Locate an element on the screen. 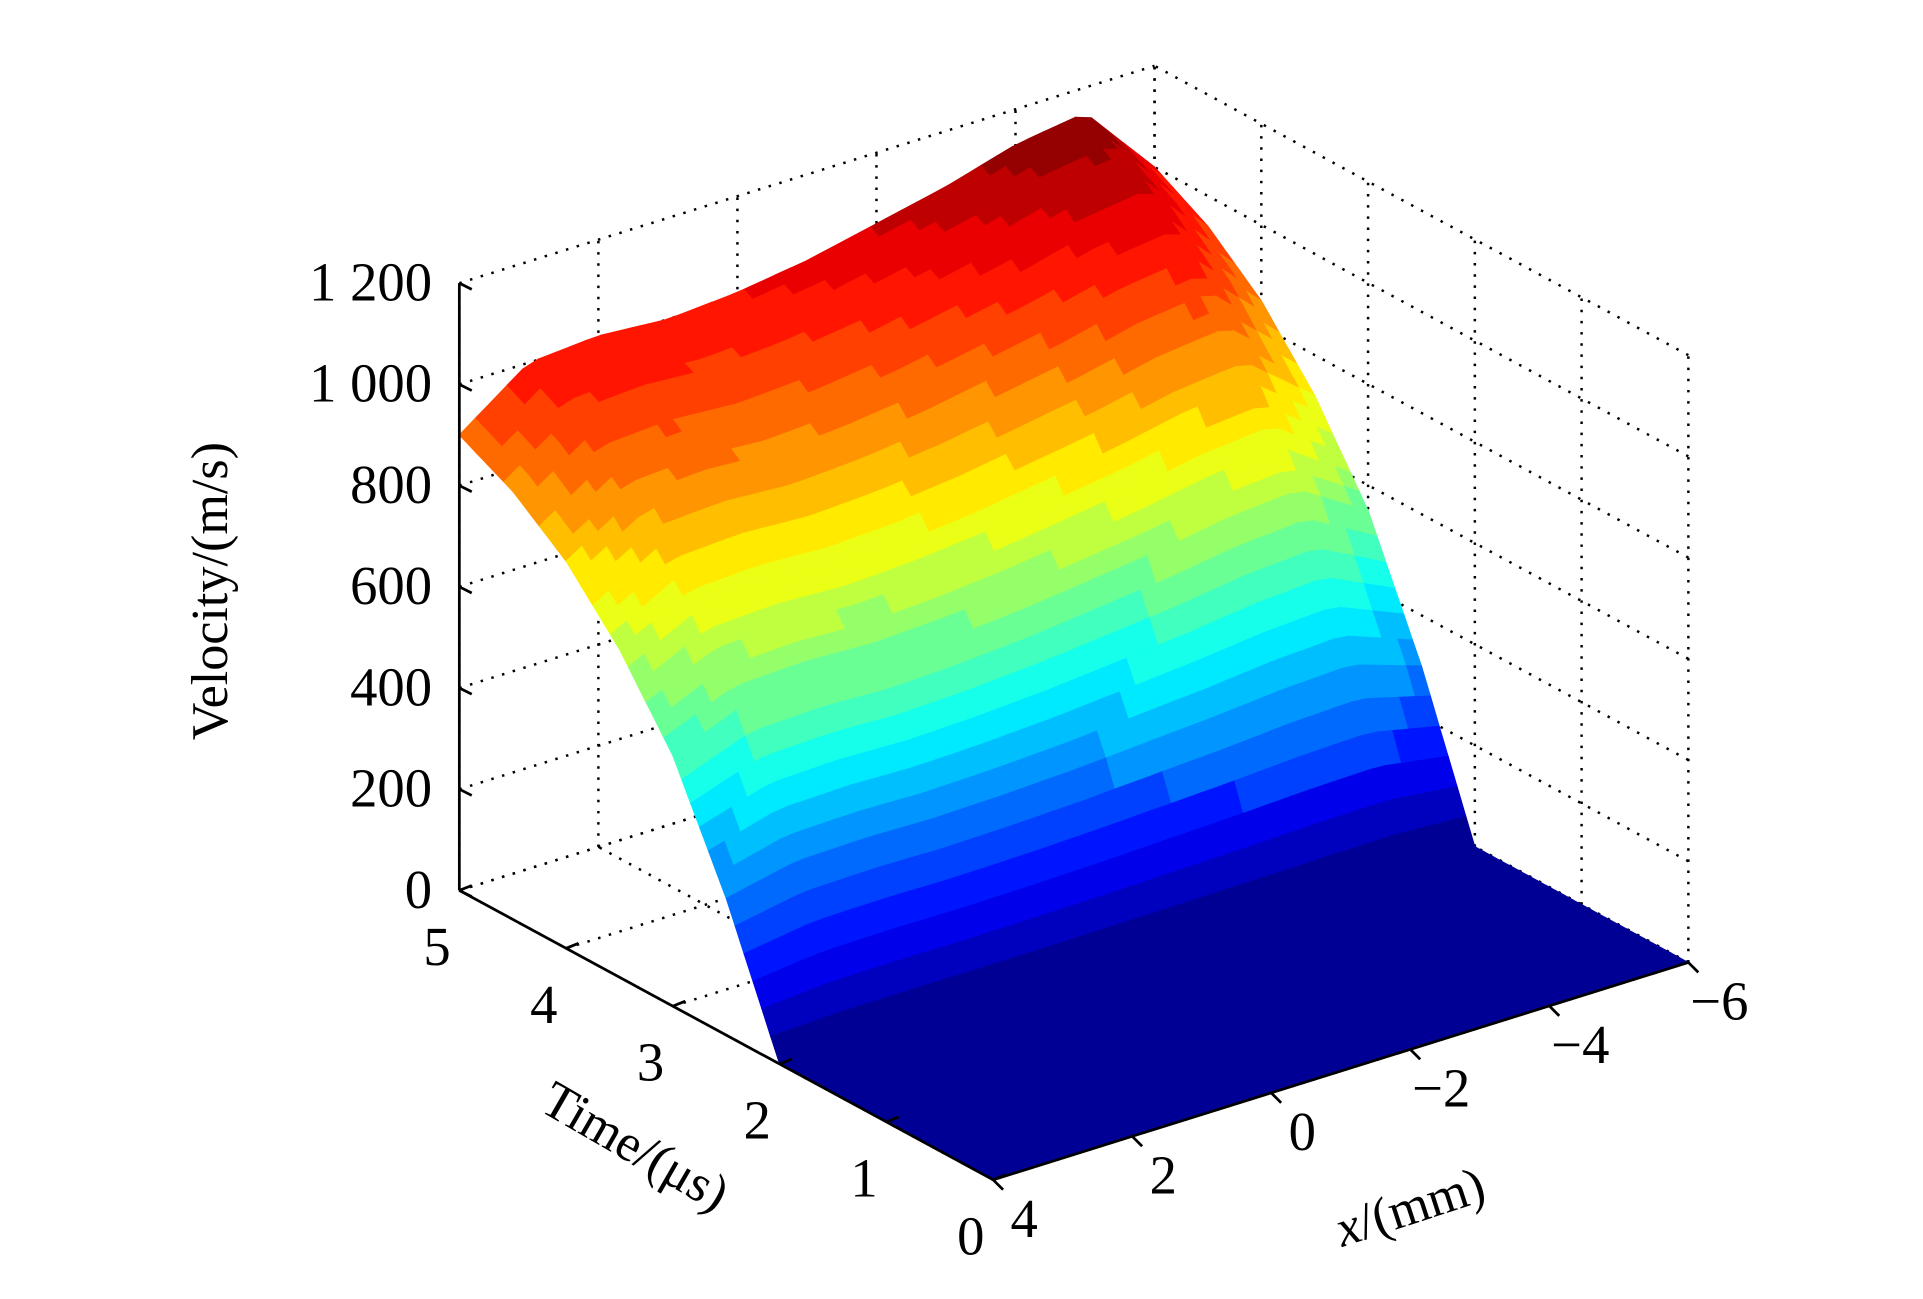 Image resolution: width=1923 pixels, height=1299 pixels. z-axis-title: Velocity/(m/s) is located at coordinates (210, 591).